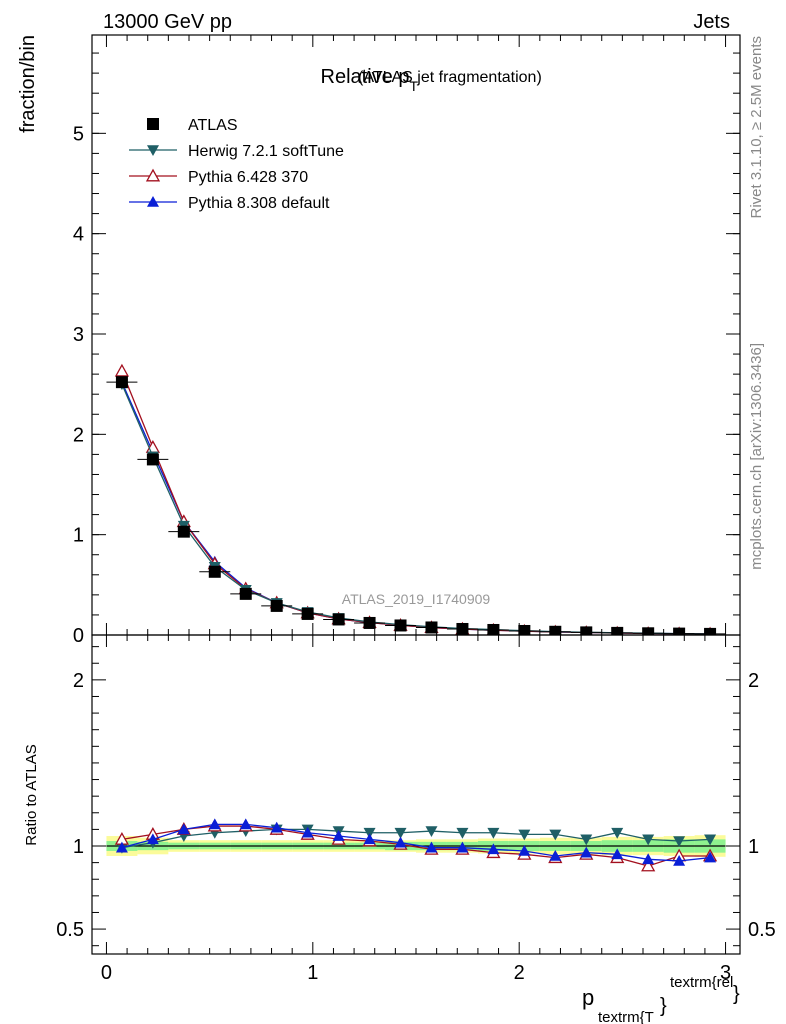  What do you see at coordinates (31, 794) in the screenshot?
I see `ratio-y-label: Ratio to ATLAS` at bounding box center [31, 794].